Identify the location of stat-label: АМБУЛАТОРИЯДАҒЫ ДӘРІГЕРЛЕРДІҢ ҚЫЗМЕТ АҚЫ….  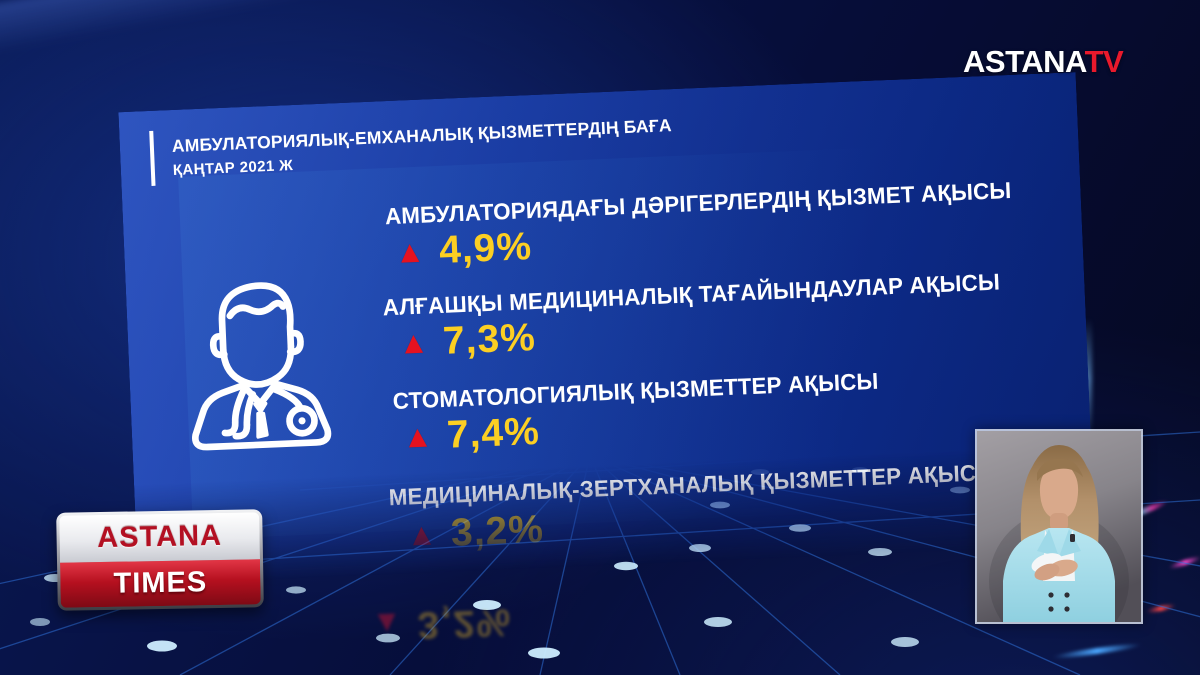
(698, 203).